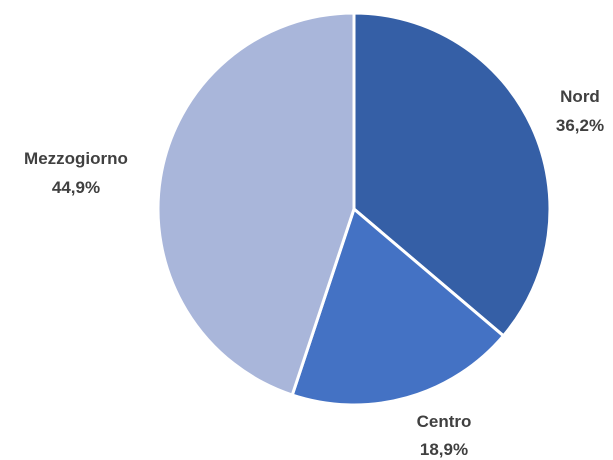  Describe the element at coordinates (76, 187) in the screenshot. I see `label-mezzogiorno-value: 44,9%` at that location.